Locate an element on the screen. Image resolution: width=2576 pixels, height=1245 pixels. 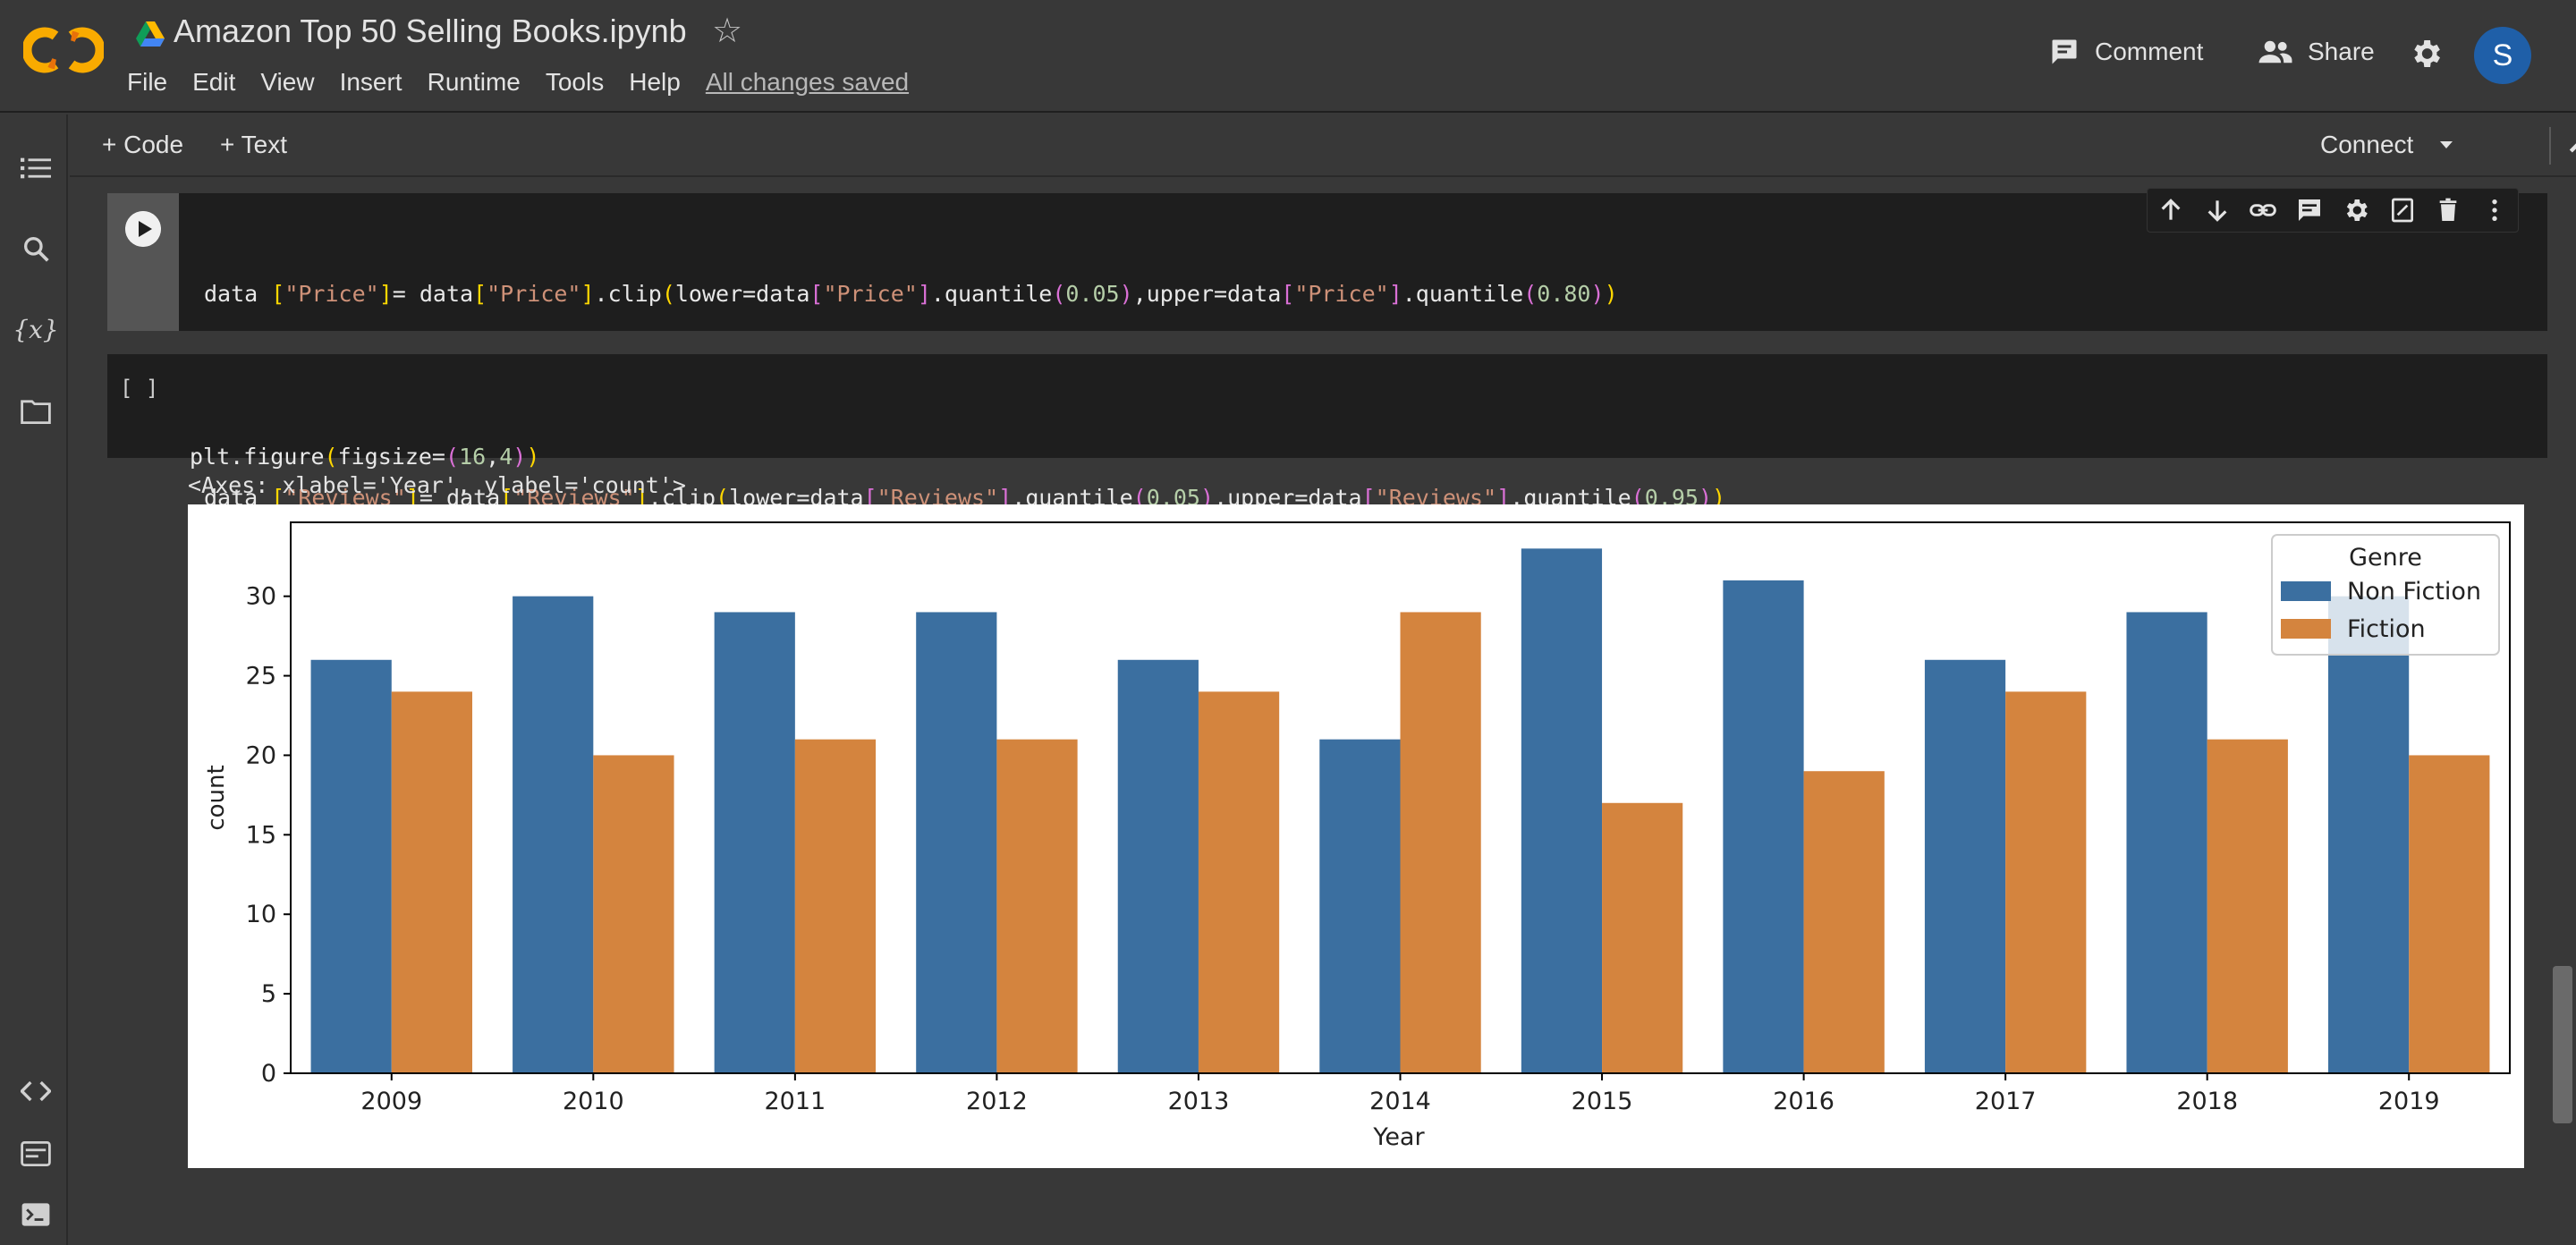
x-tick-label: 2019 is located at coordinates (2409, 1101).